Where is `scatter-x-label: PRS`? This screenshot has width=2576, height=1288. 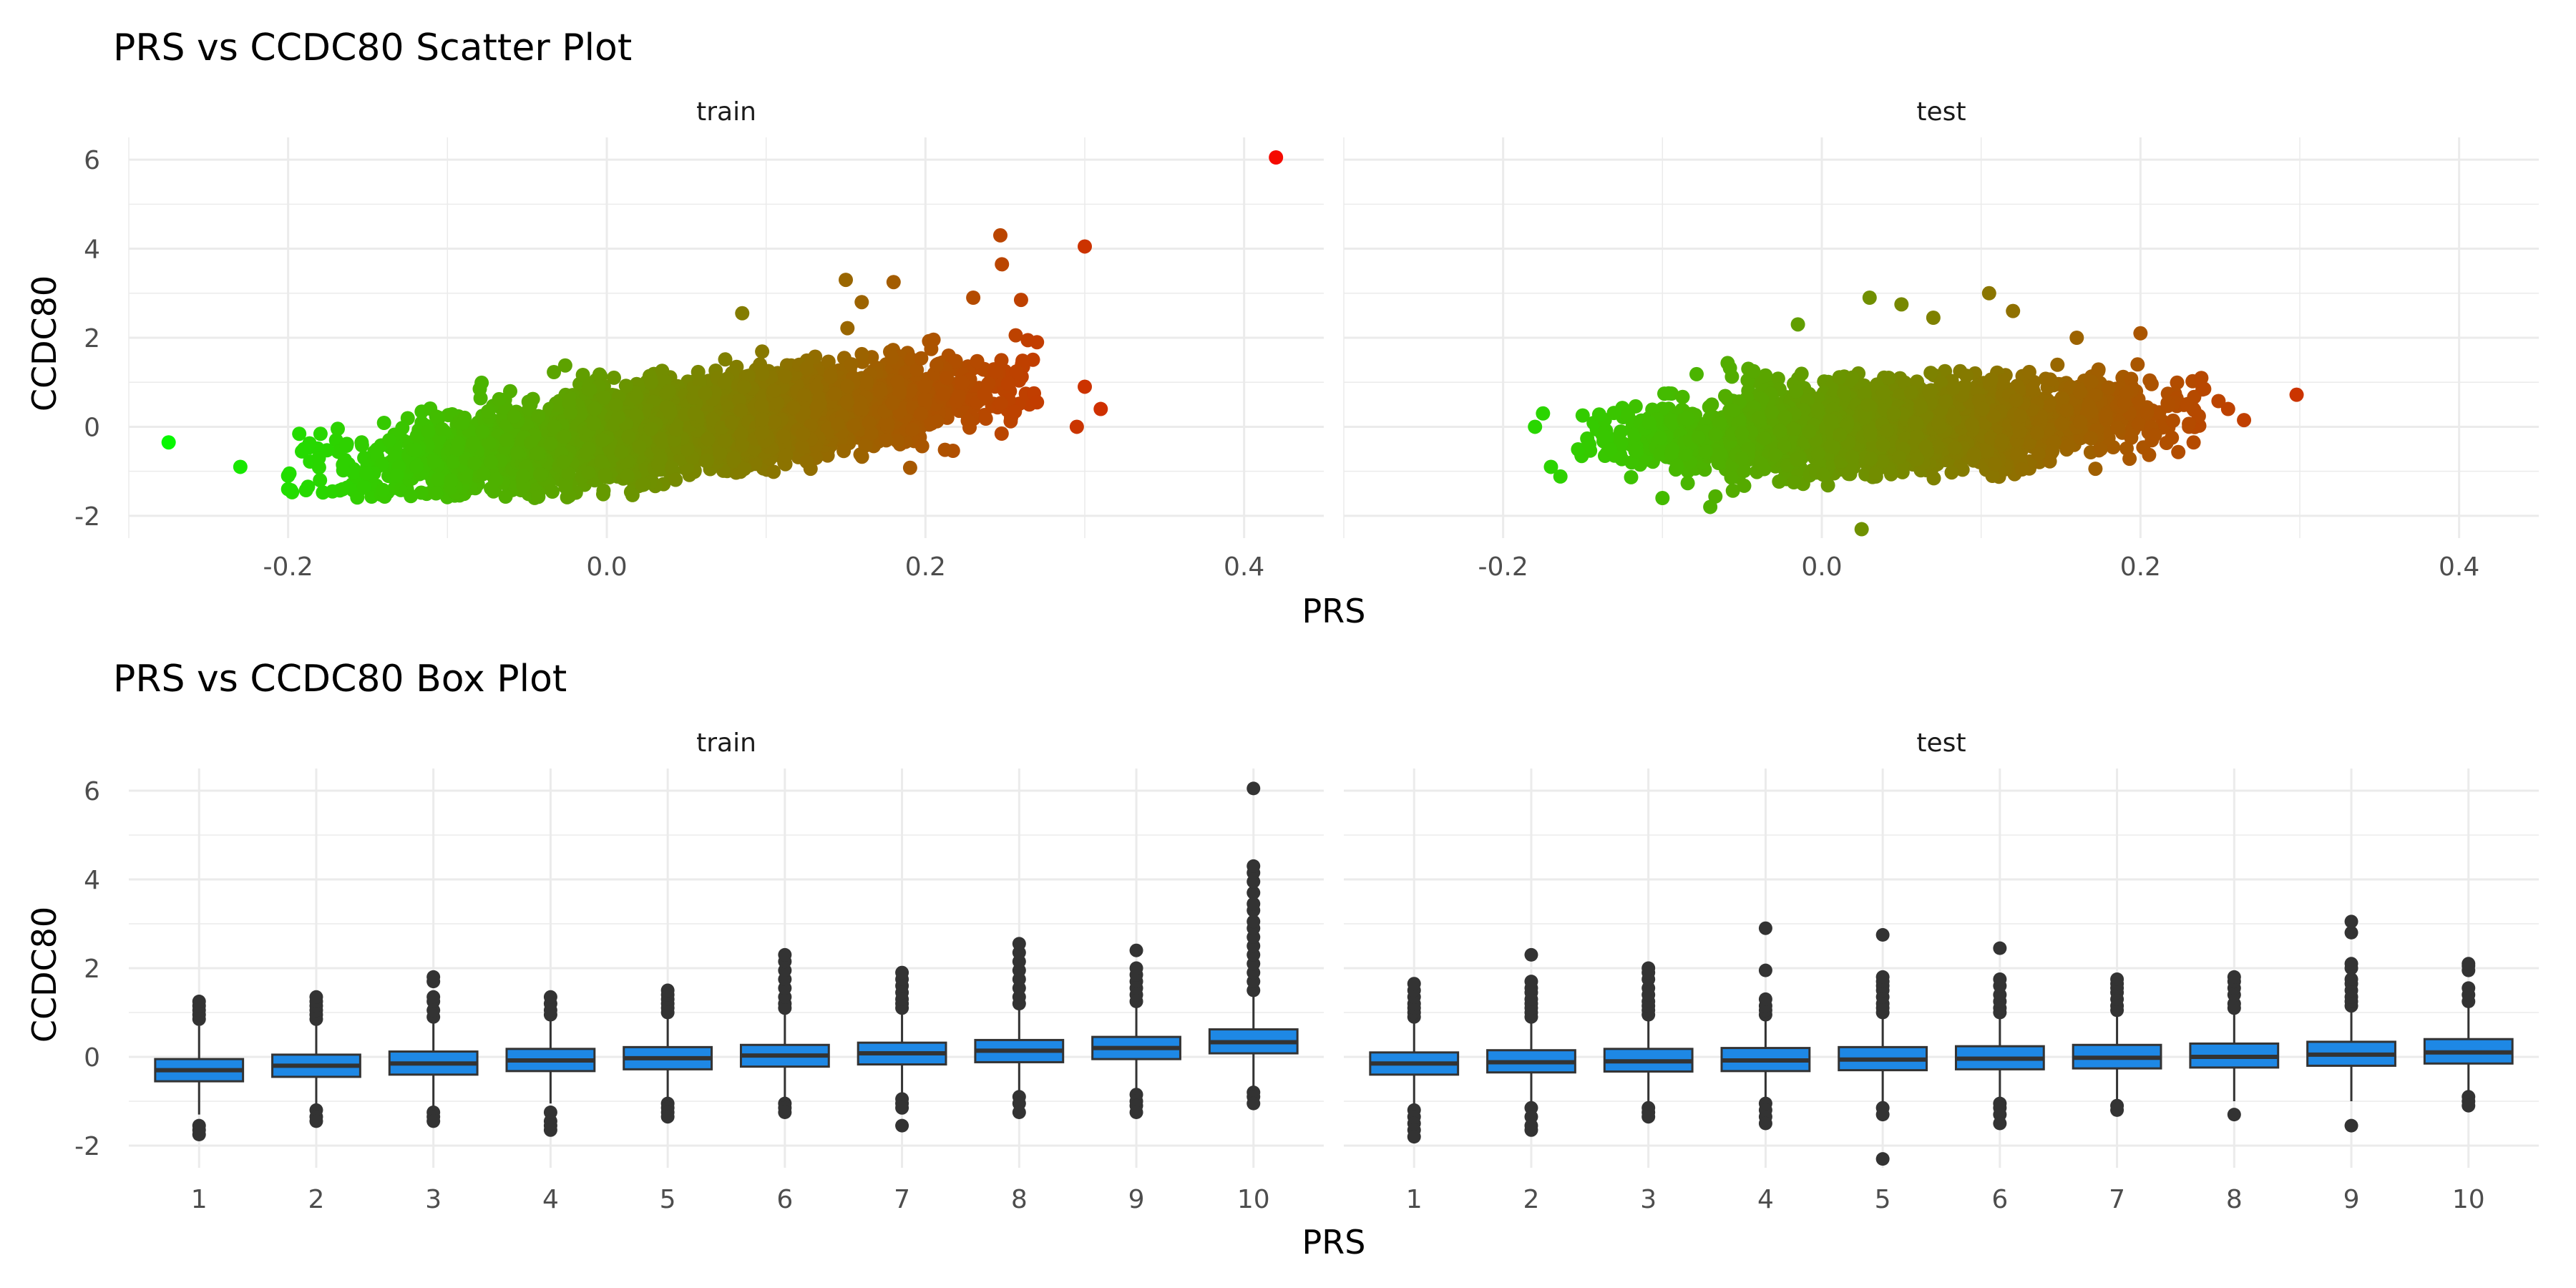
scatter-x-label: PRS is located at coordinates (1334, 611).